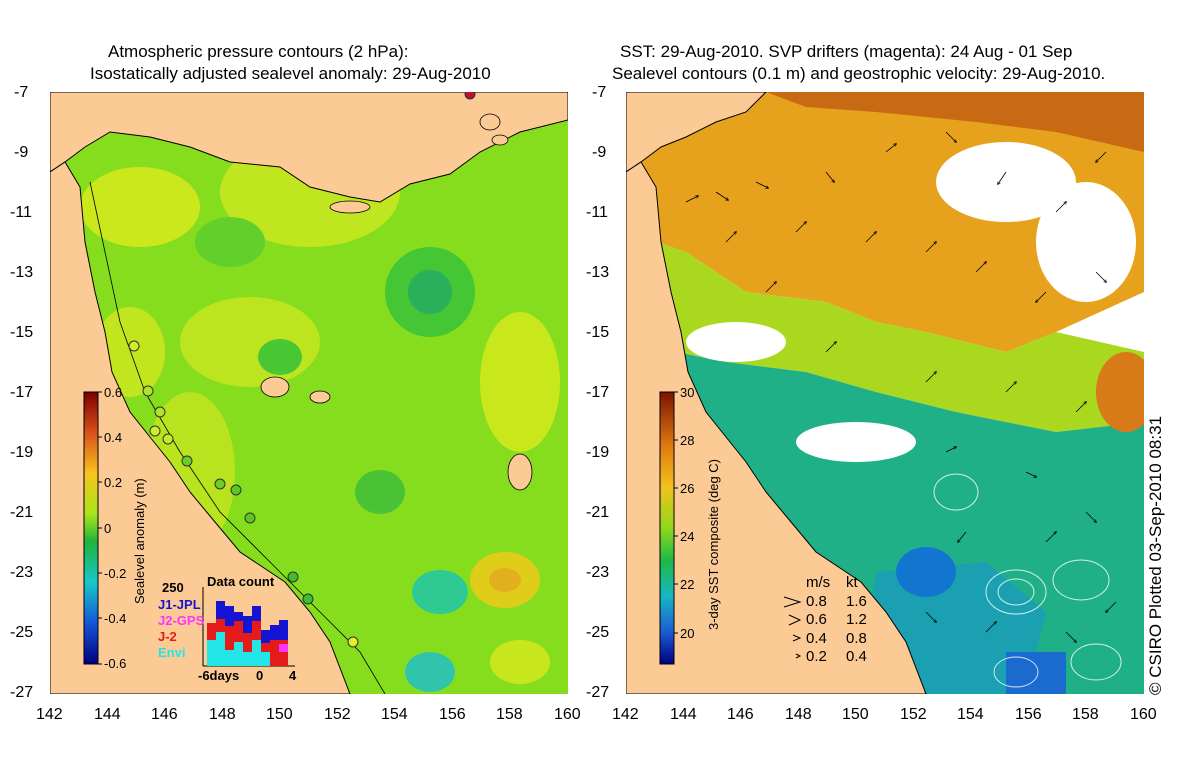 The height and width of the screenshot is (780, 1200). What do you see at coordinates (687, 633) in the screenshot?
I see `sst-colorbar-tick: 20` at bounding box center [687, 633].